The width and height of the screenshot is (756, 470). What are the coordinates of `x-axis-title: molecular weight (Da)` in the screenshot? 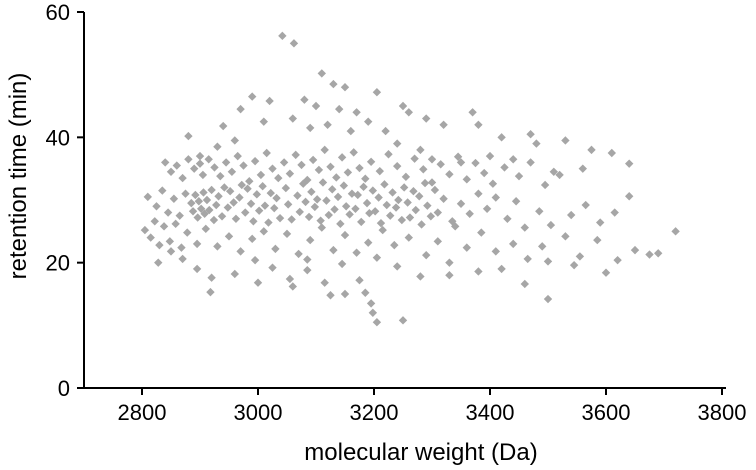 It's located at (420, 452).